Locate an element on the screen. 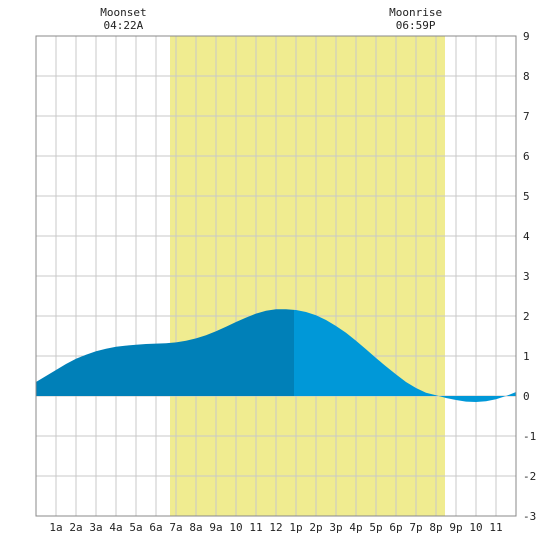 The height and width of the screenshot is (550, 550). y-tick-label: 3 is located at coordinates (526, 276).